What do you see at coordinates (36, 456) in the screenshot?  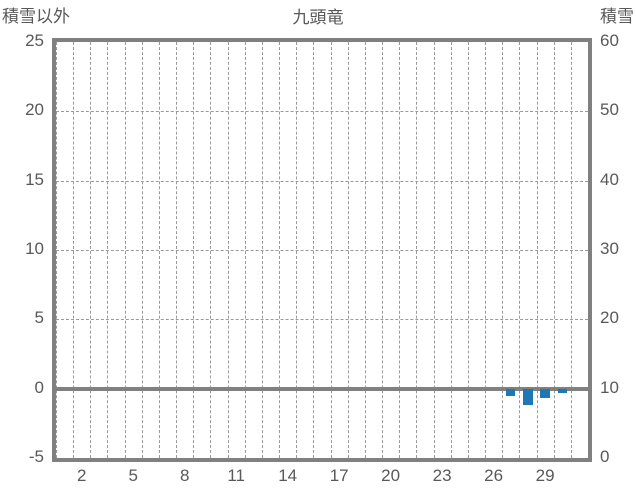 I see `y-axis-left-tick-label: -5` at bounding box center [36, 456].